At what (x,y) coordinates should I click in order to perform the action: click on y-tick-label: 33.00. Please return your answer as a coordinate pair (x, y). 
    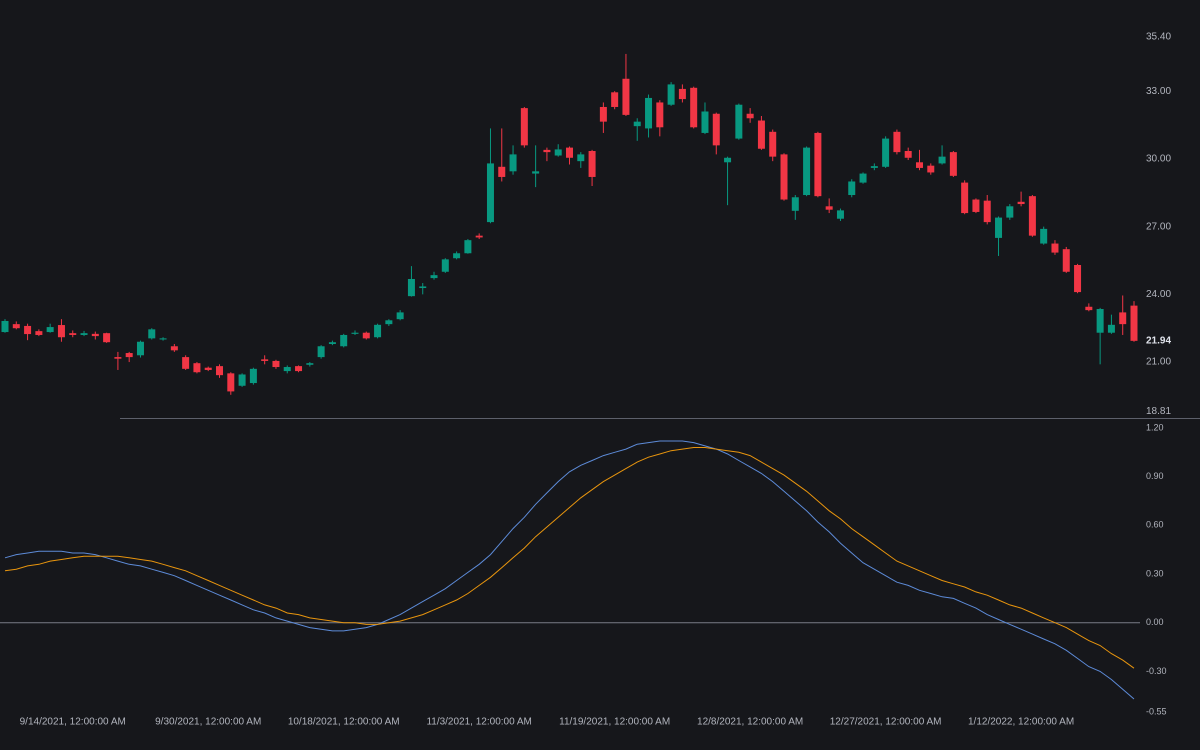
    Looking at the image, I should click on (1158, 91).